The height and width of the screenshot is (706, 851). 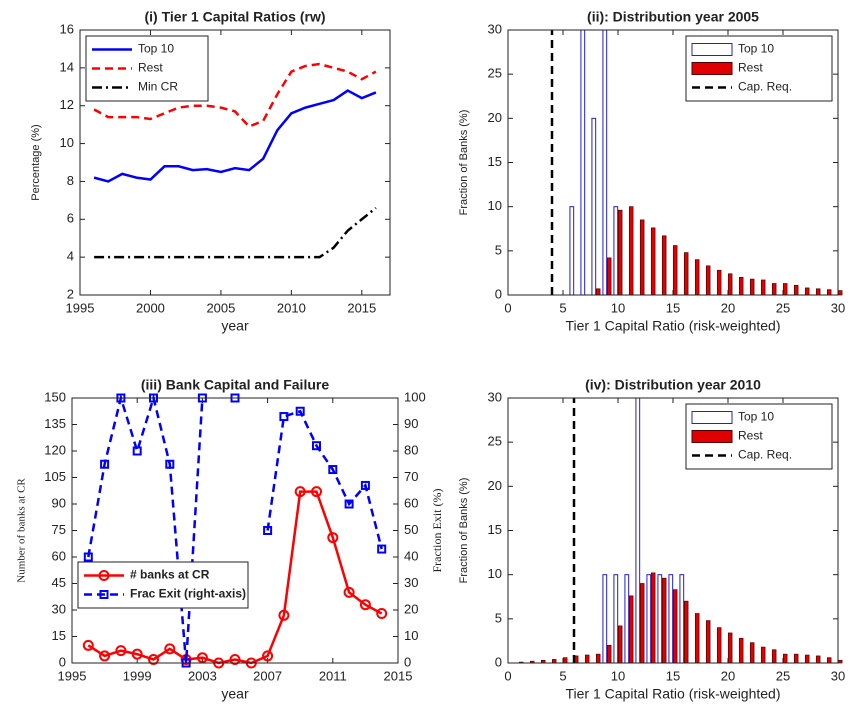 What do you see at coordinates (415, 396) in the screenshot?
I see `y2-tick-label: 100` at bounding box center [415, 396].